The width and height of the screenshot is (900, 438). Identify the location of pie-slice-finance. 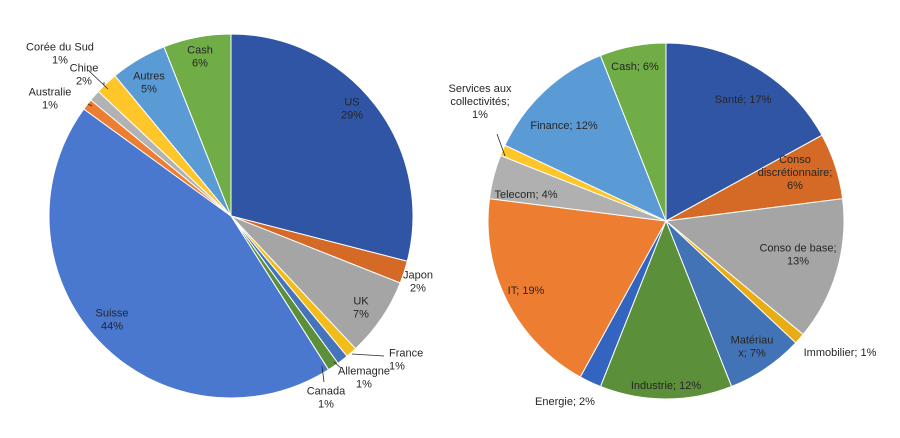
(585, 138).